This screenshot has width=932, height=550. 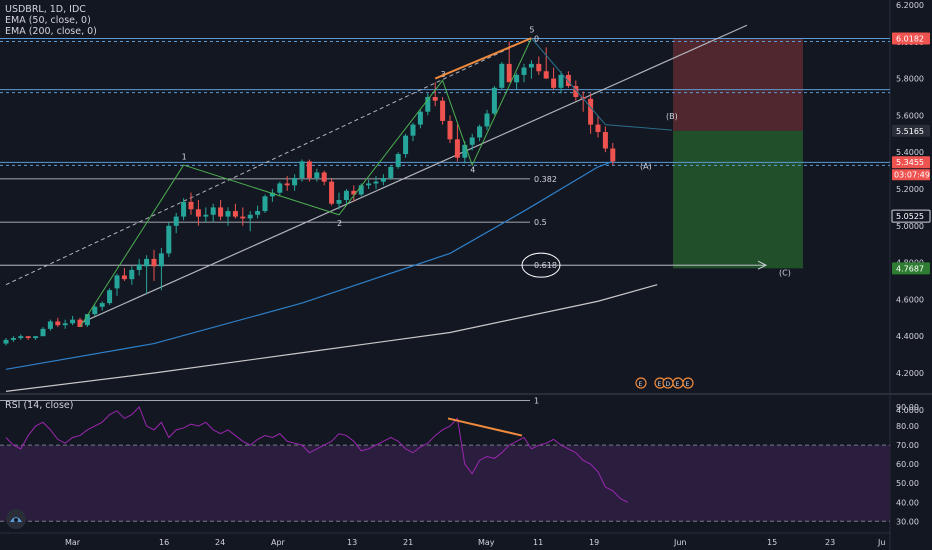 What do you see at coordinates (772, 542) in the screenshot?
I see `time-tick-label: 15` at bounding box center [772, 542].